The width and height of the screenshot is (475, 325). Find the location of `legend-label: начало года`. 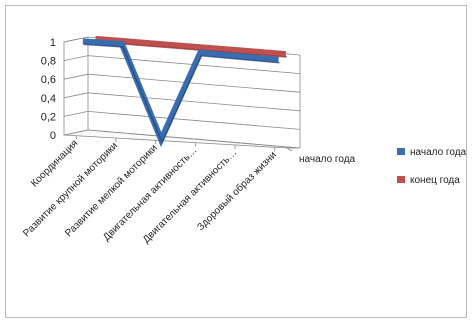

legend-label: начало года is located at coordinates (438, 152).